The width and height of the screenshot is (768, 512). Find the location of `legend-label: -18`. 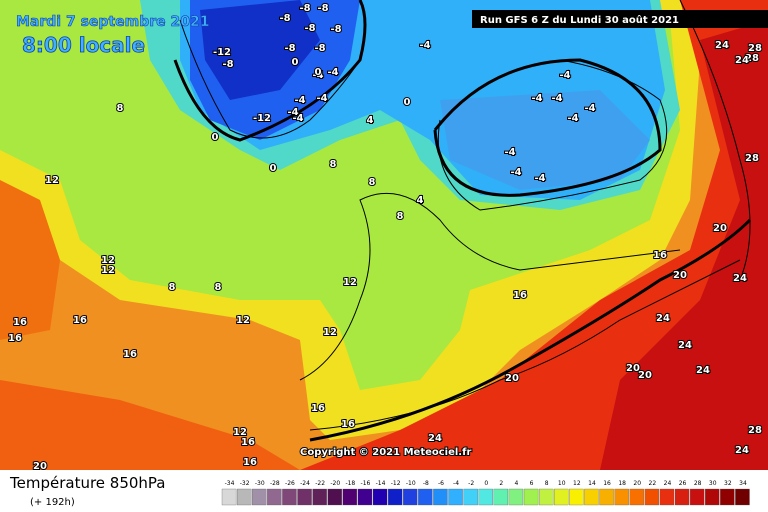

legend-label: -18 is located at coordinates (350, 483).